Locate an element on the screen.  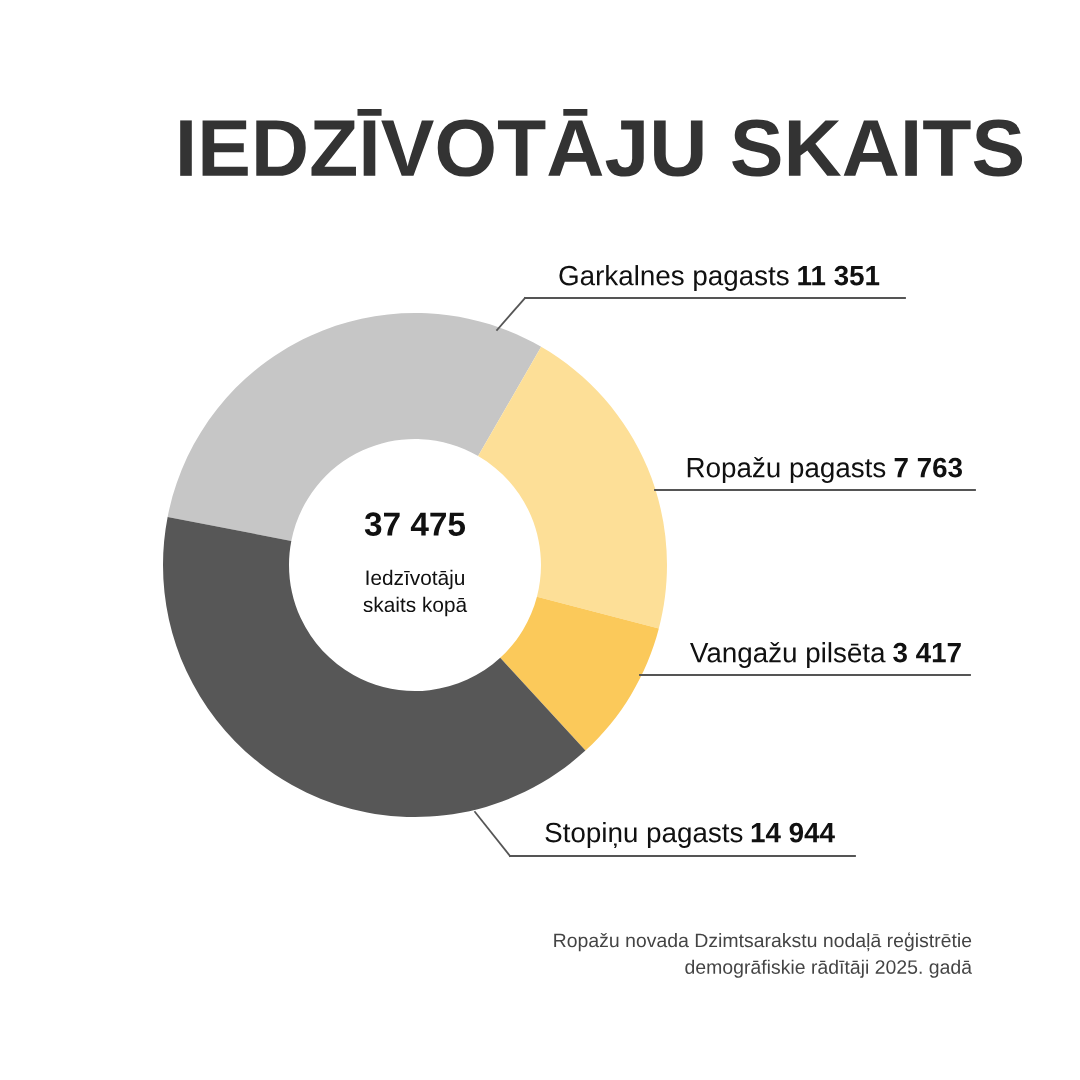
slice-label: Garkalnes pagasts is located at coordinates (674, 278).